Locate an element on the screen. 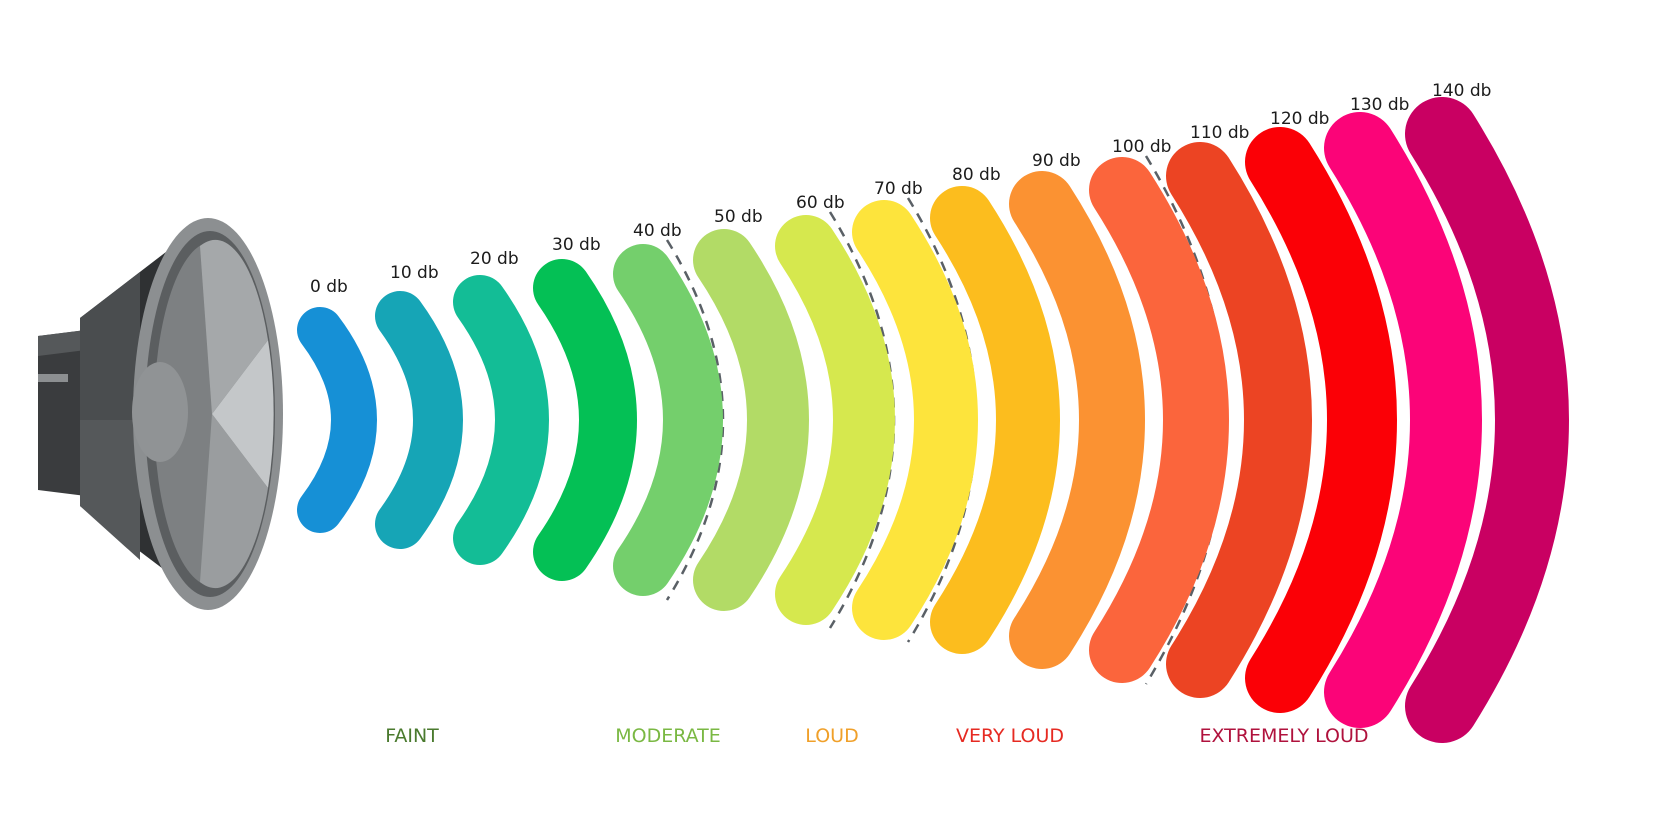  db-label: 110 db is located at coordinates (1219, 133).